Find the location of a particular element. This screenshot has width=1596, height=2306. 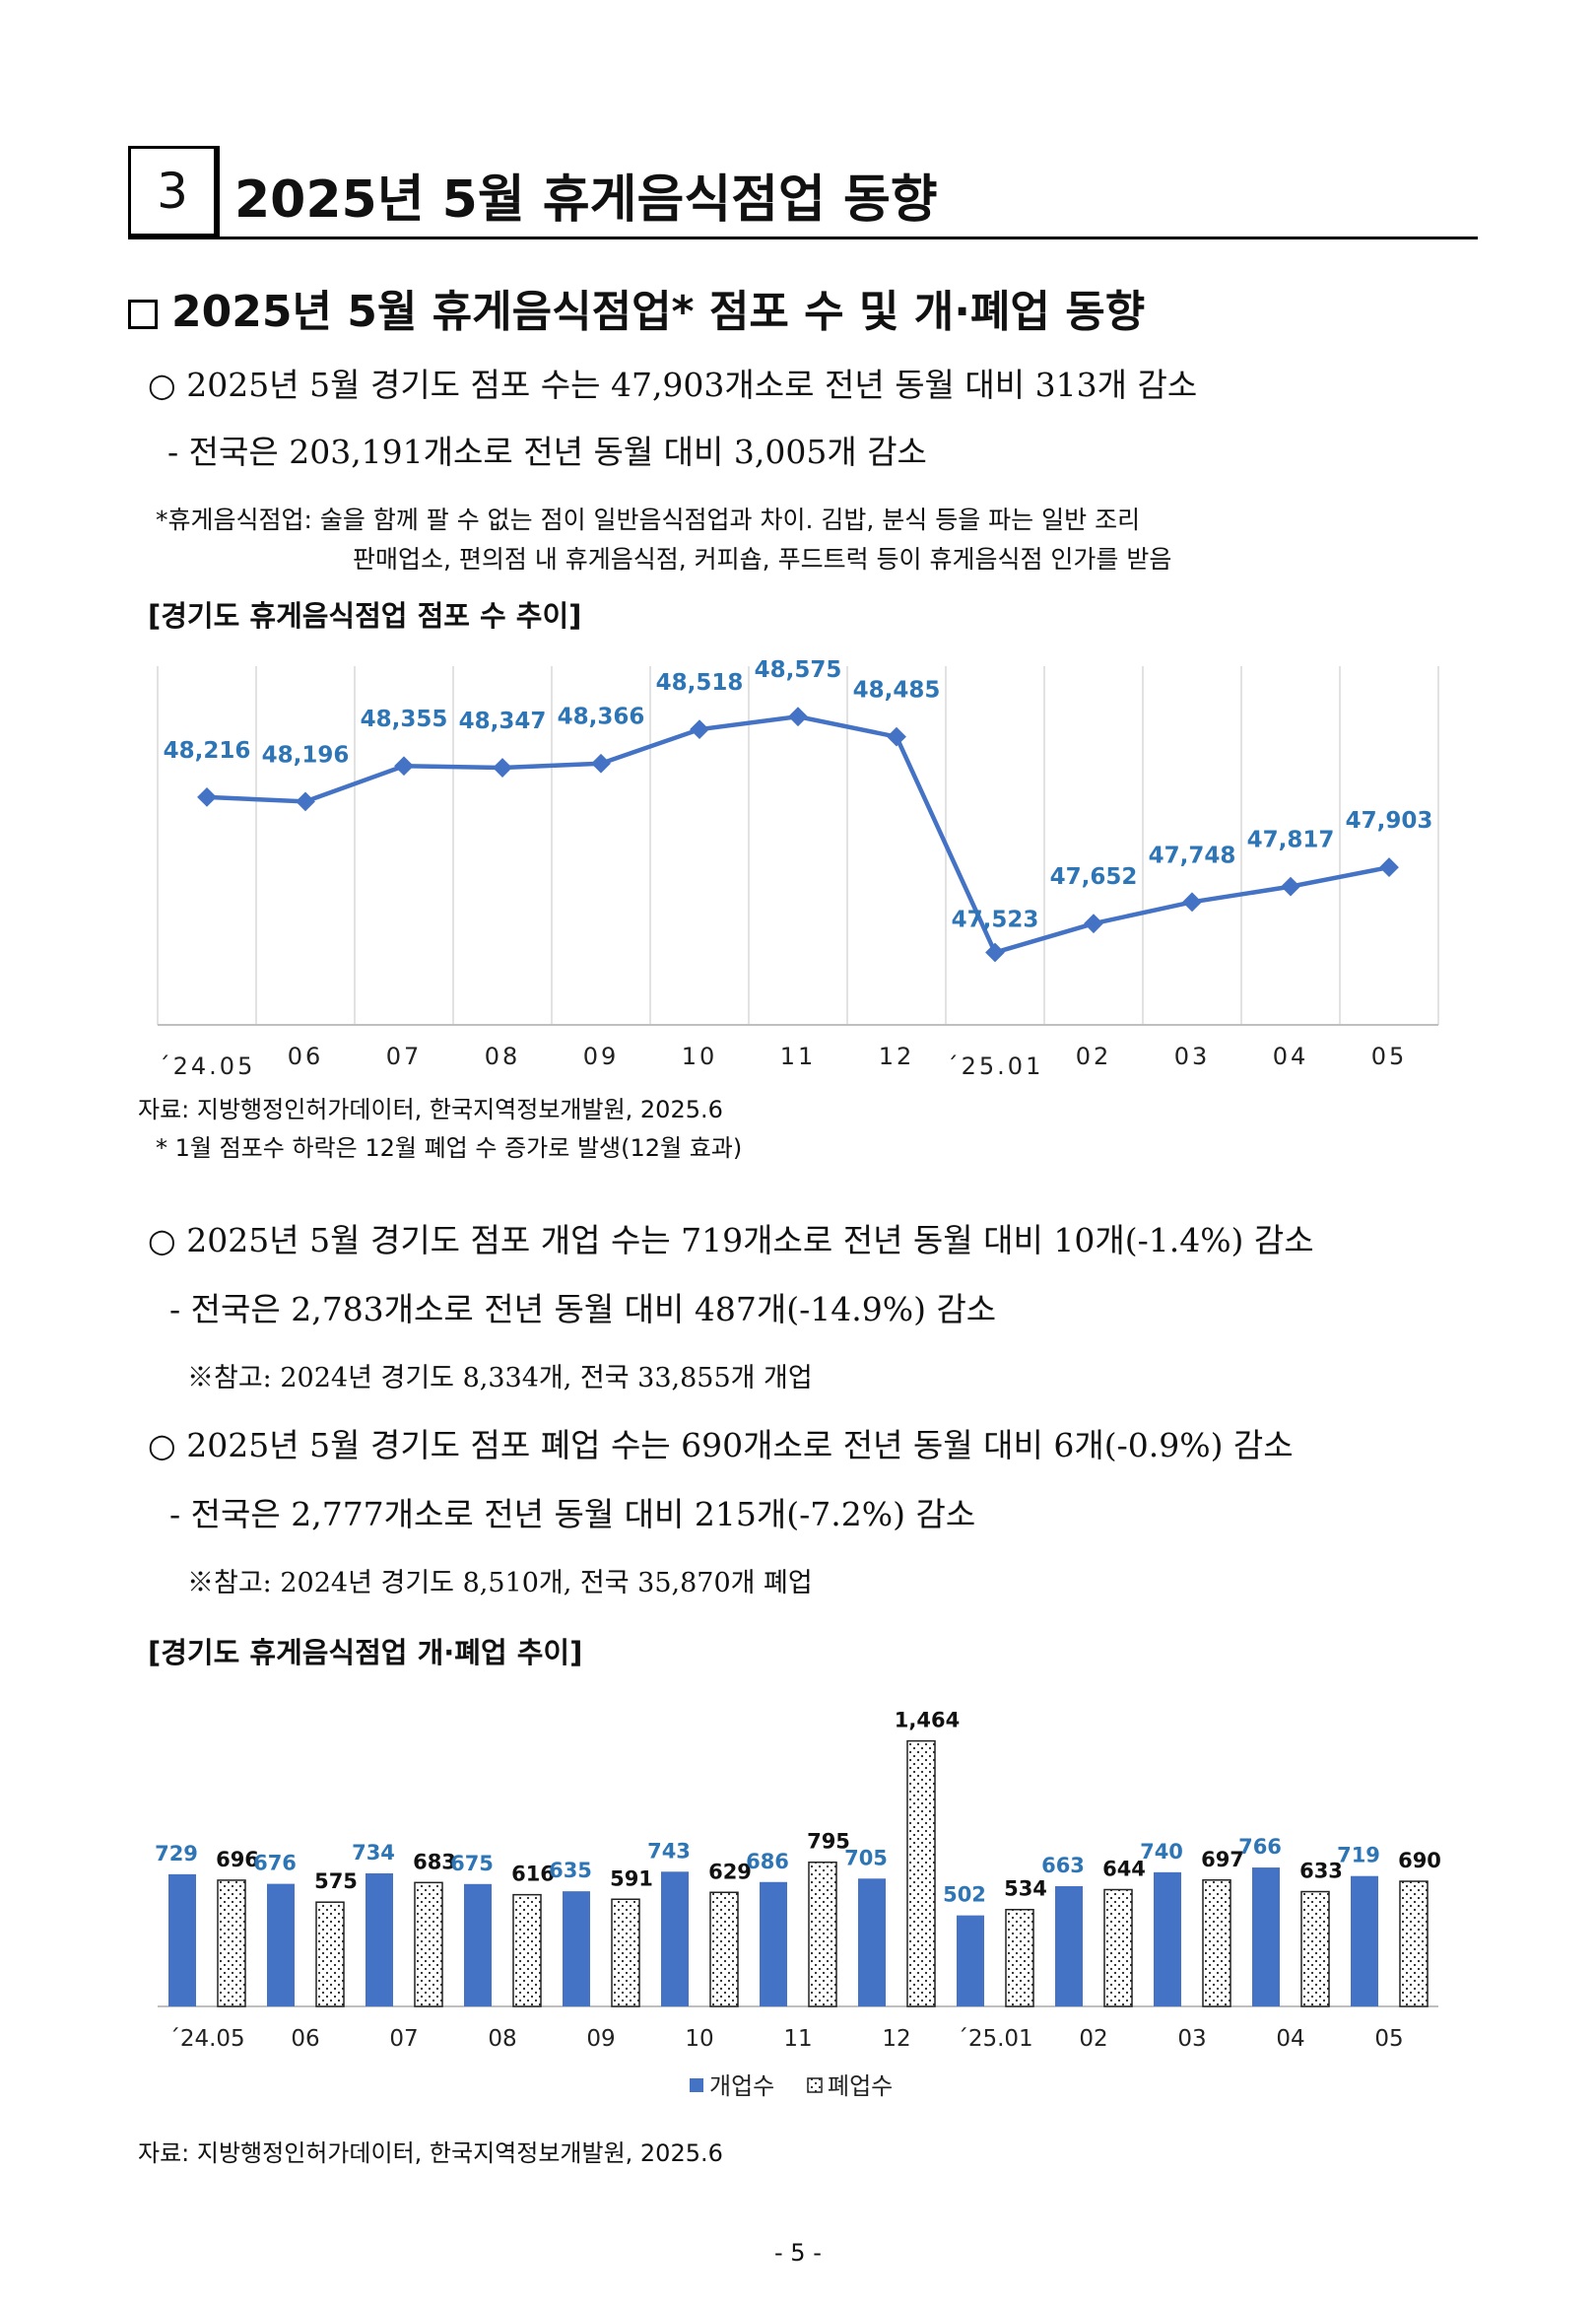

data-label-close: 690 is located at coordinates (1420, 1861).